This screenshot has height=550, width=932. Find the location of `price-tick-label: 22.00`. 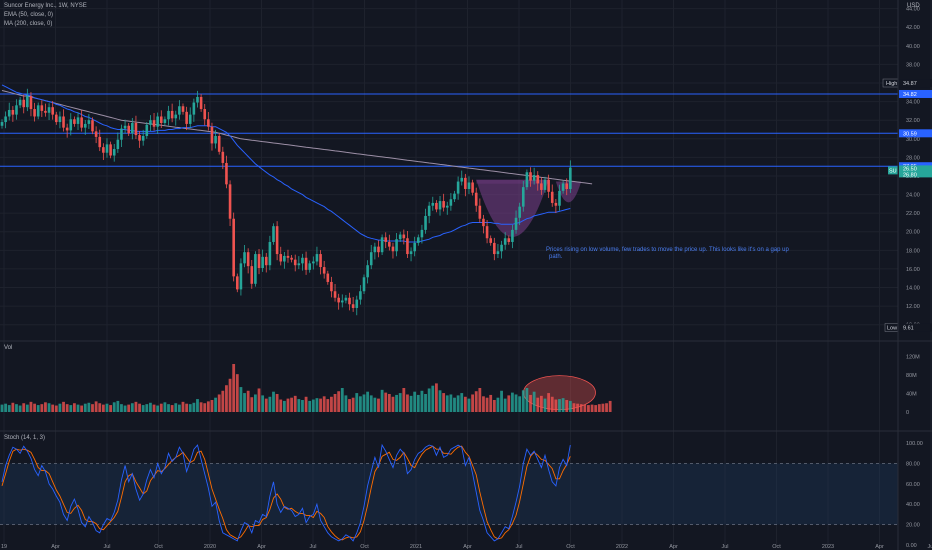

price-tick-label: 22.00 is located at coordinates (913, 214).